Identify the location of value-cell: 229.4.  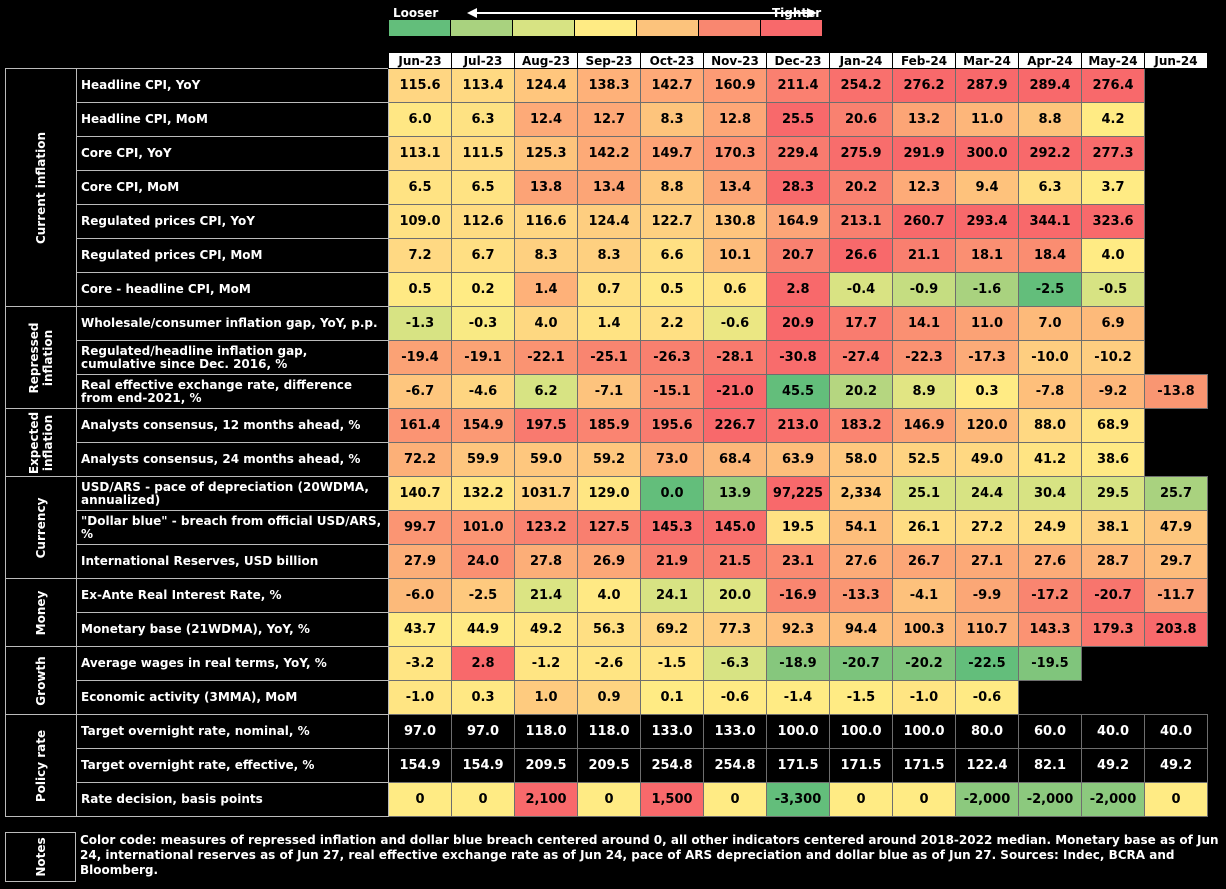
(798, 153).